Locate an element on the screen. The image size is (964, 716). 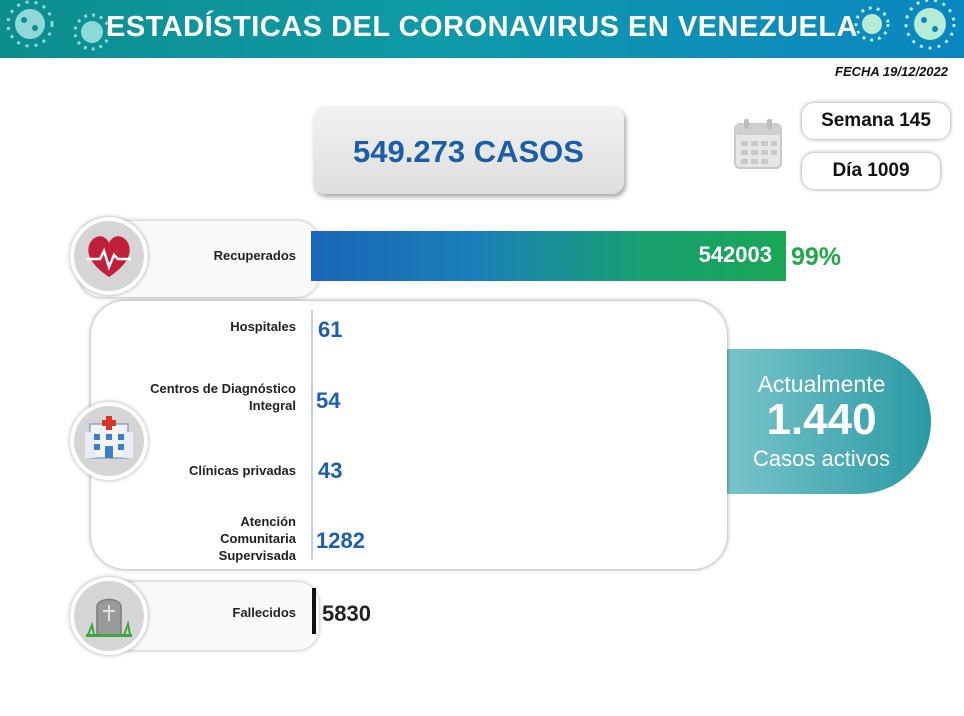
recuperados-icon-circle is located at coordinates (109, 256).